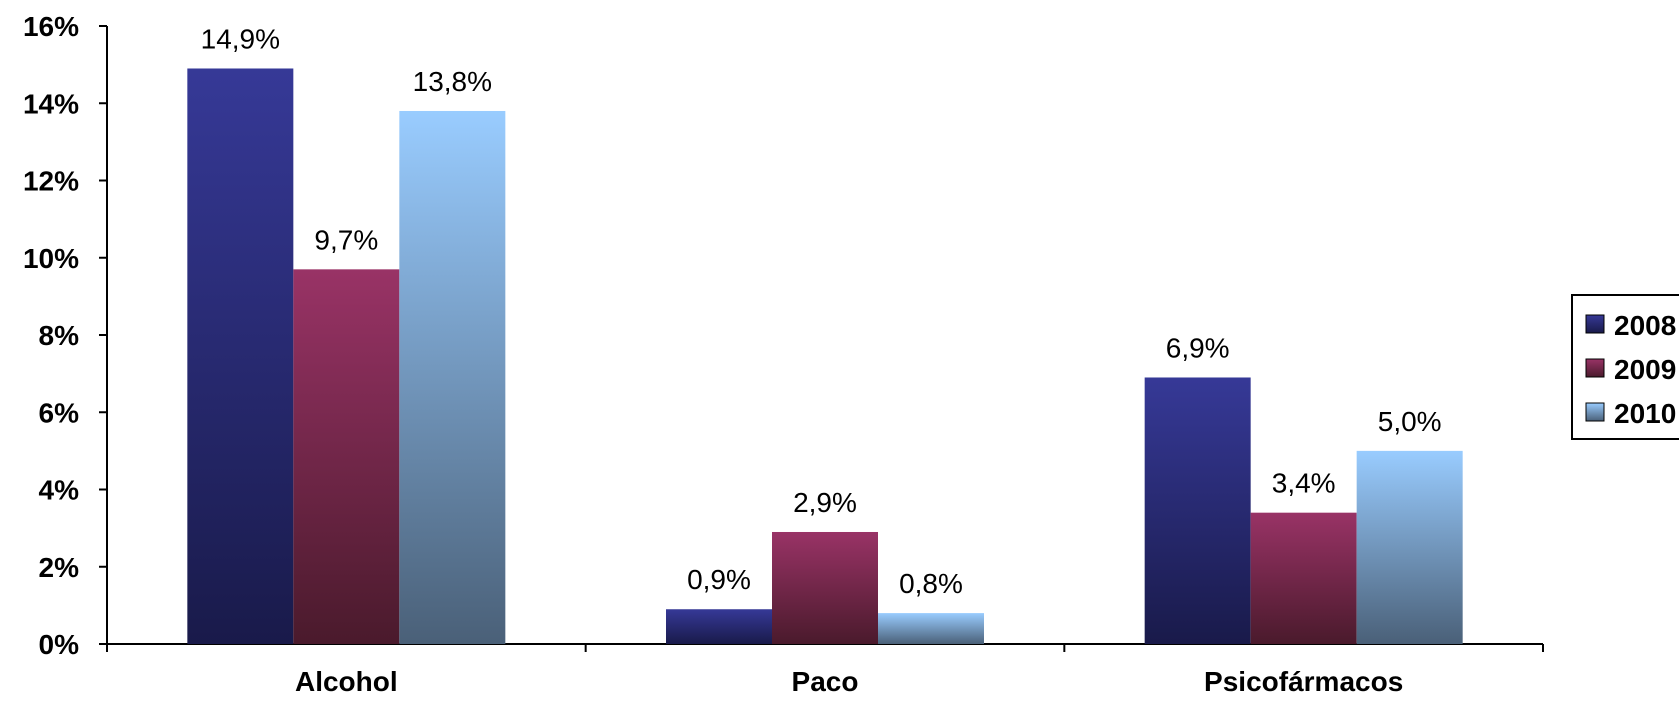  What do you see at coordinates (1409, 547) in the screenshot?
I see `bar-2010-psicofármacos` at bounding box center [1409, 547].